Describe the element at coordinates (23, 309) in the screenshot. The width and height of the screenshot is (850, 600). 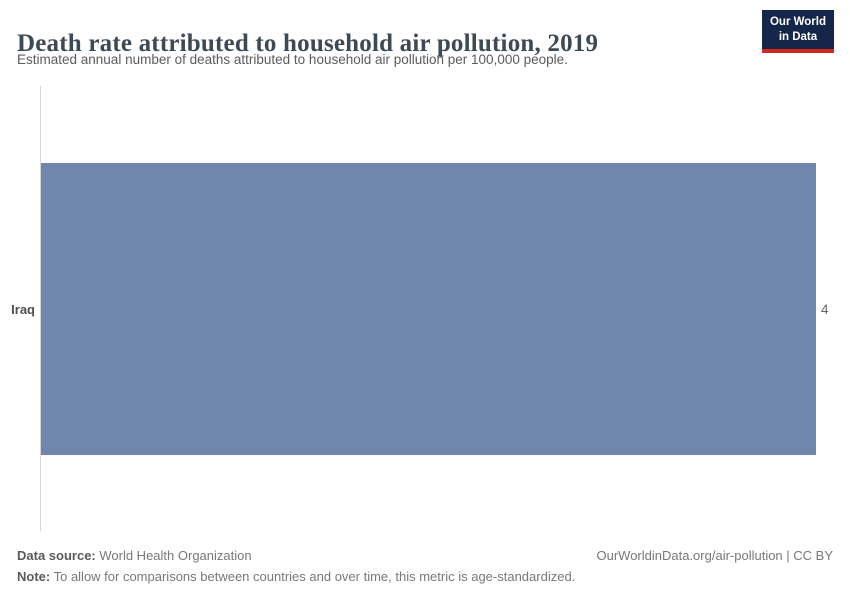
I see `entity-label-iraq: Iraq` at that location.